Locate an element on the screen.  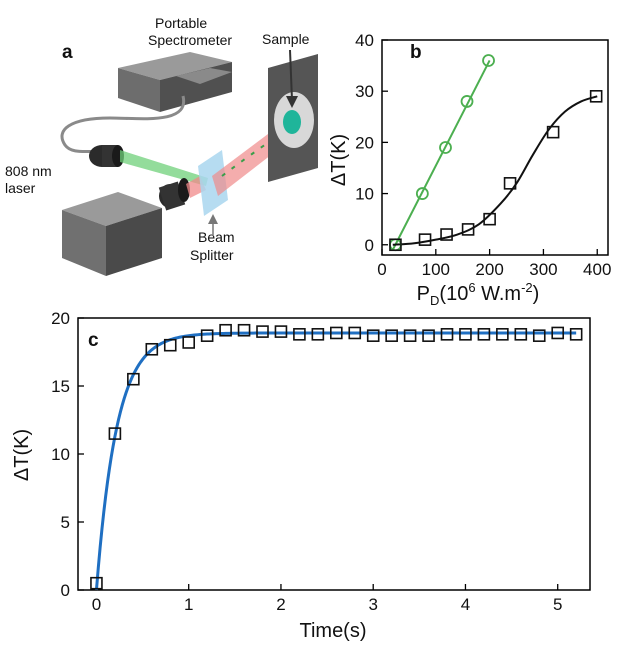
b-xtick-label: 200 is located at coordinates (489, 269).